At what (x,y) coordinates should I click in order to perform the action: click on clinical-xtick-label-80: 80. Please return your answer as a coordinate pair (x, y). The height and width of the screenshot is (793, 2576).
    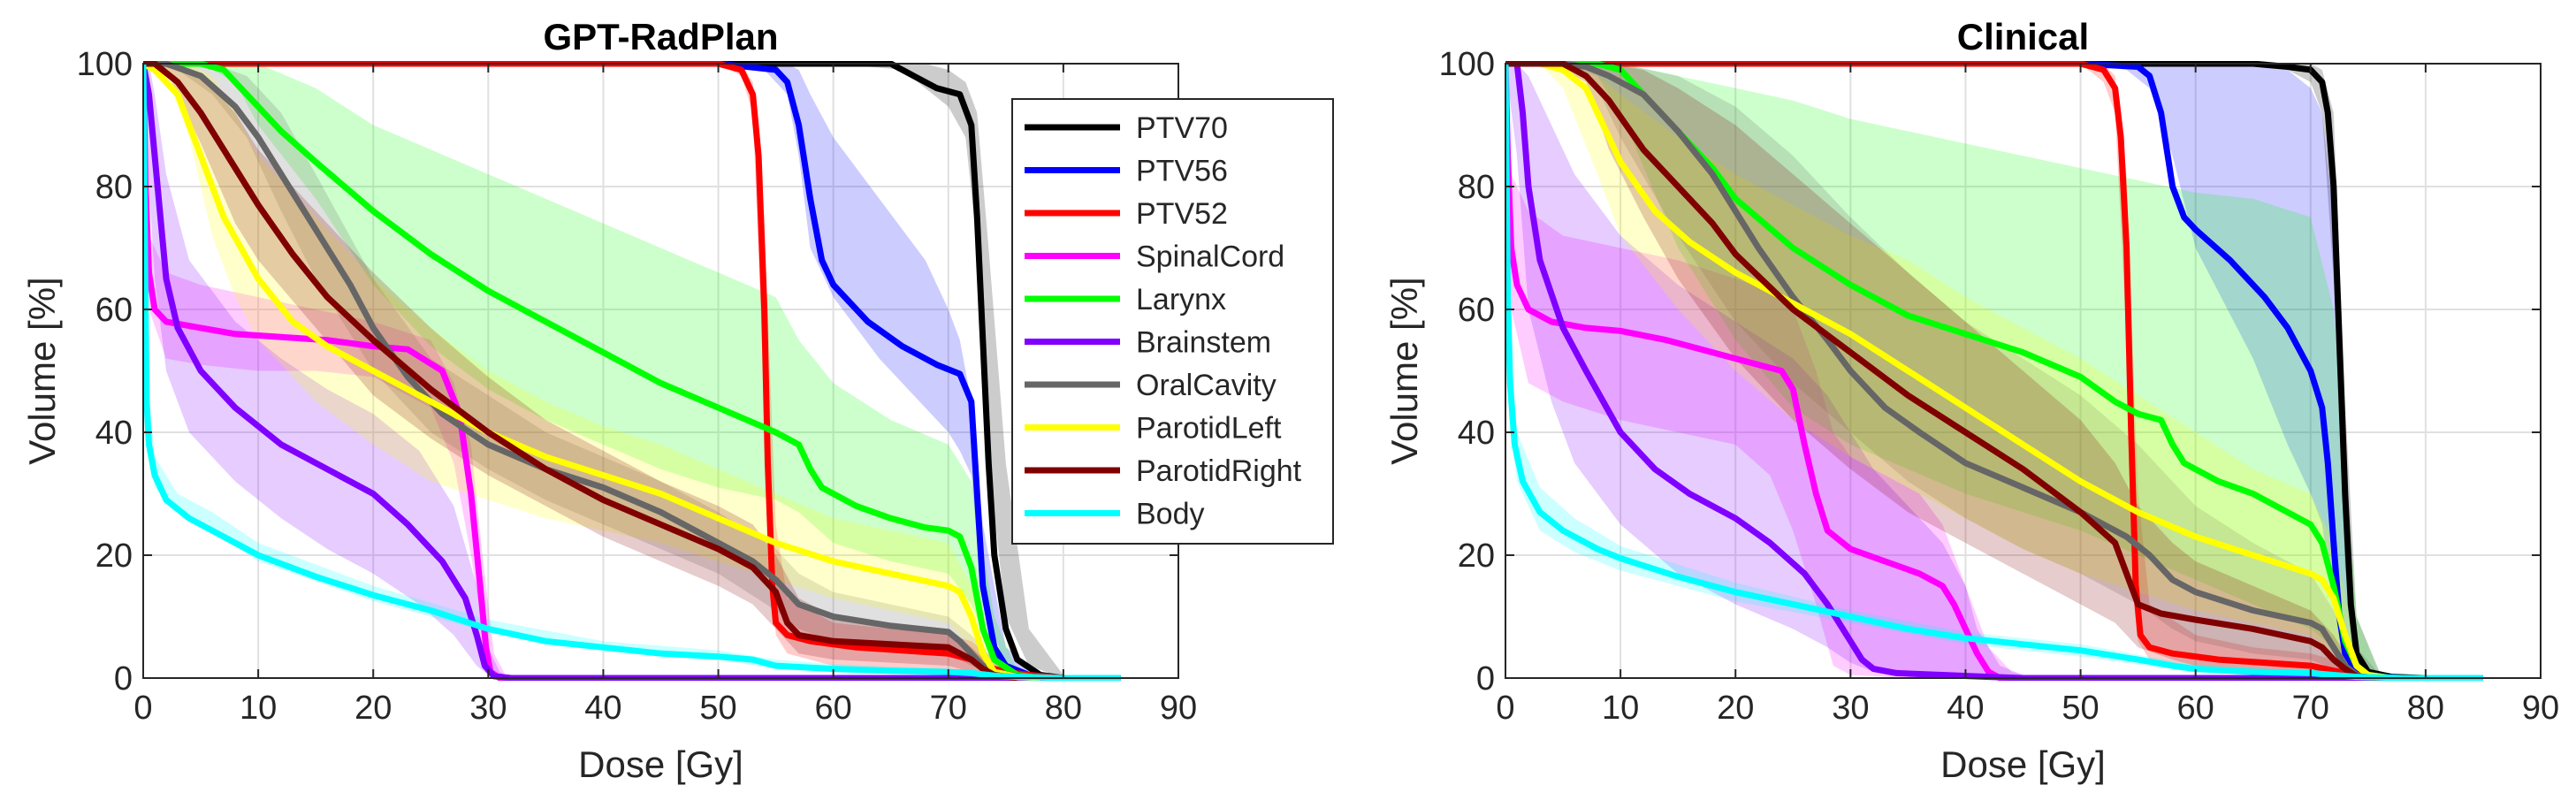
    Looking at the image, I should click on (2425, 708).